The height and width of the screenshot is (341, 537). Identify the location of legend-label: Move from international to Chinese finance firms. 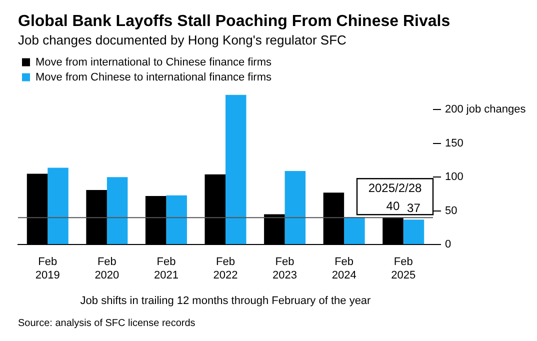
(154, 62).